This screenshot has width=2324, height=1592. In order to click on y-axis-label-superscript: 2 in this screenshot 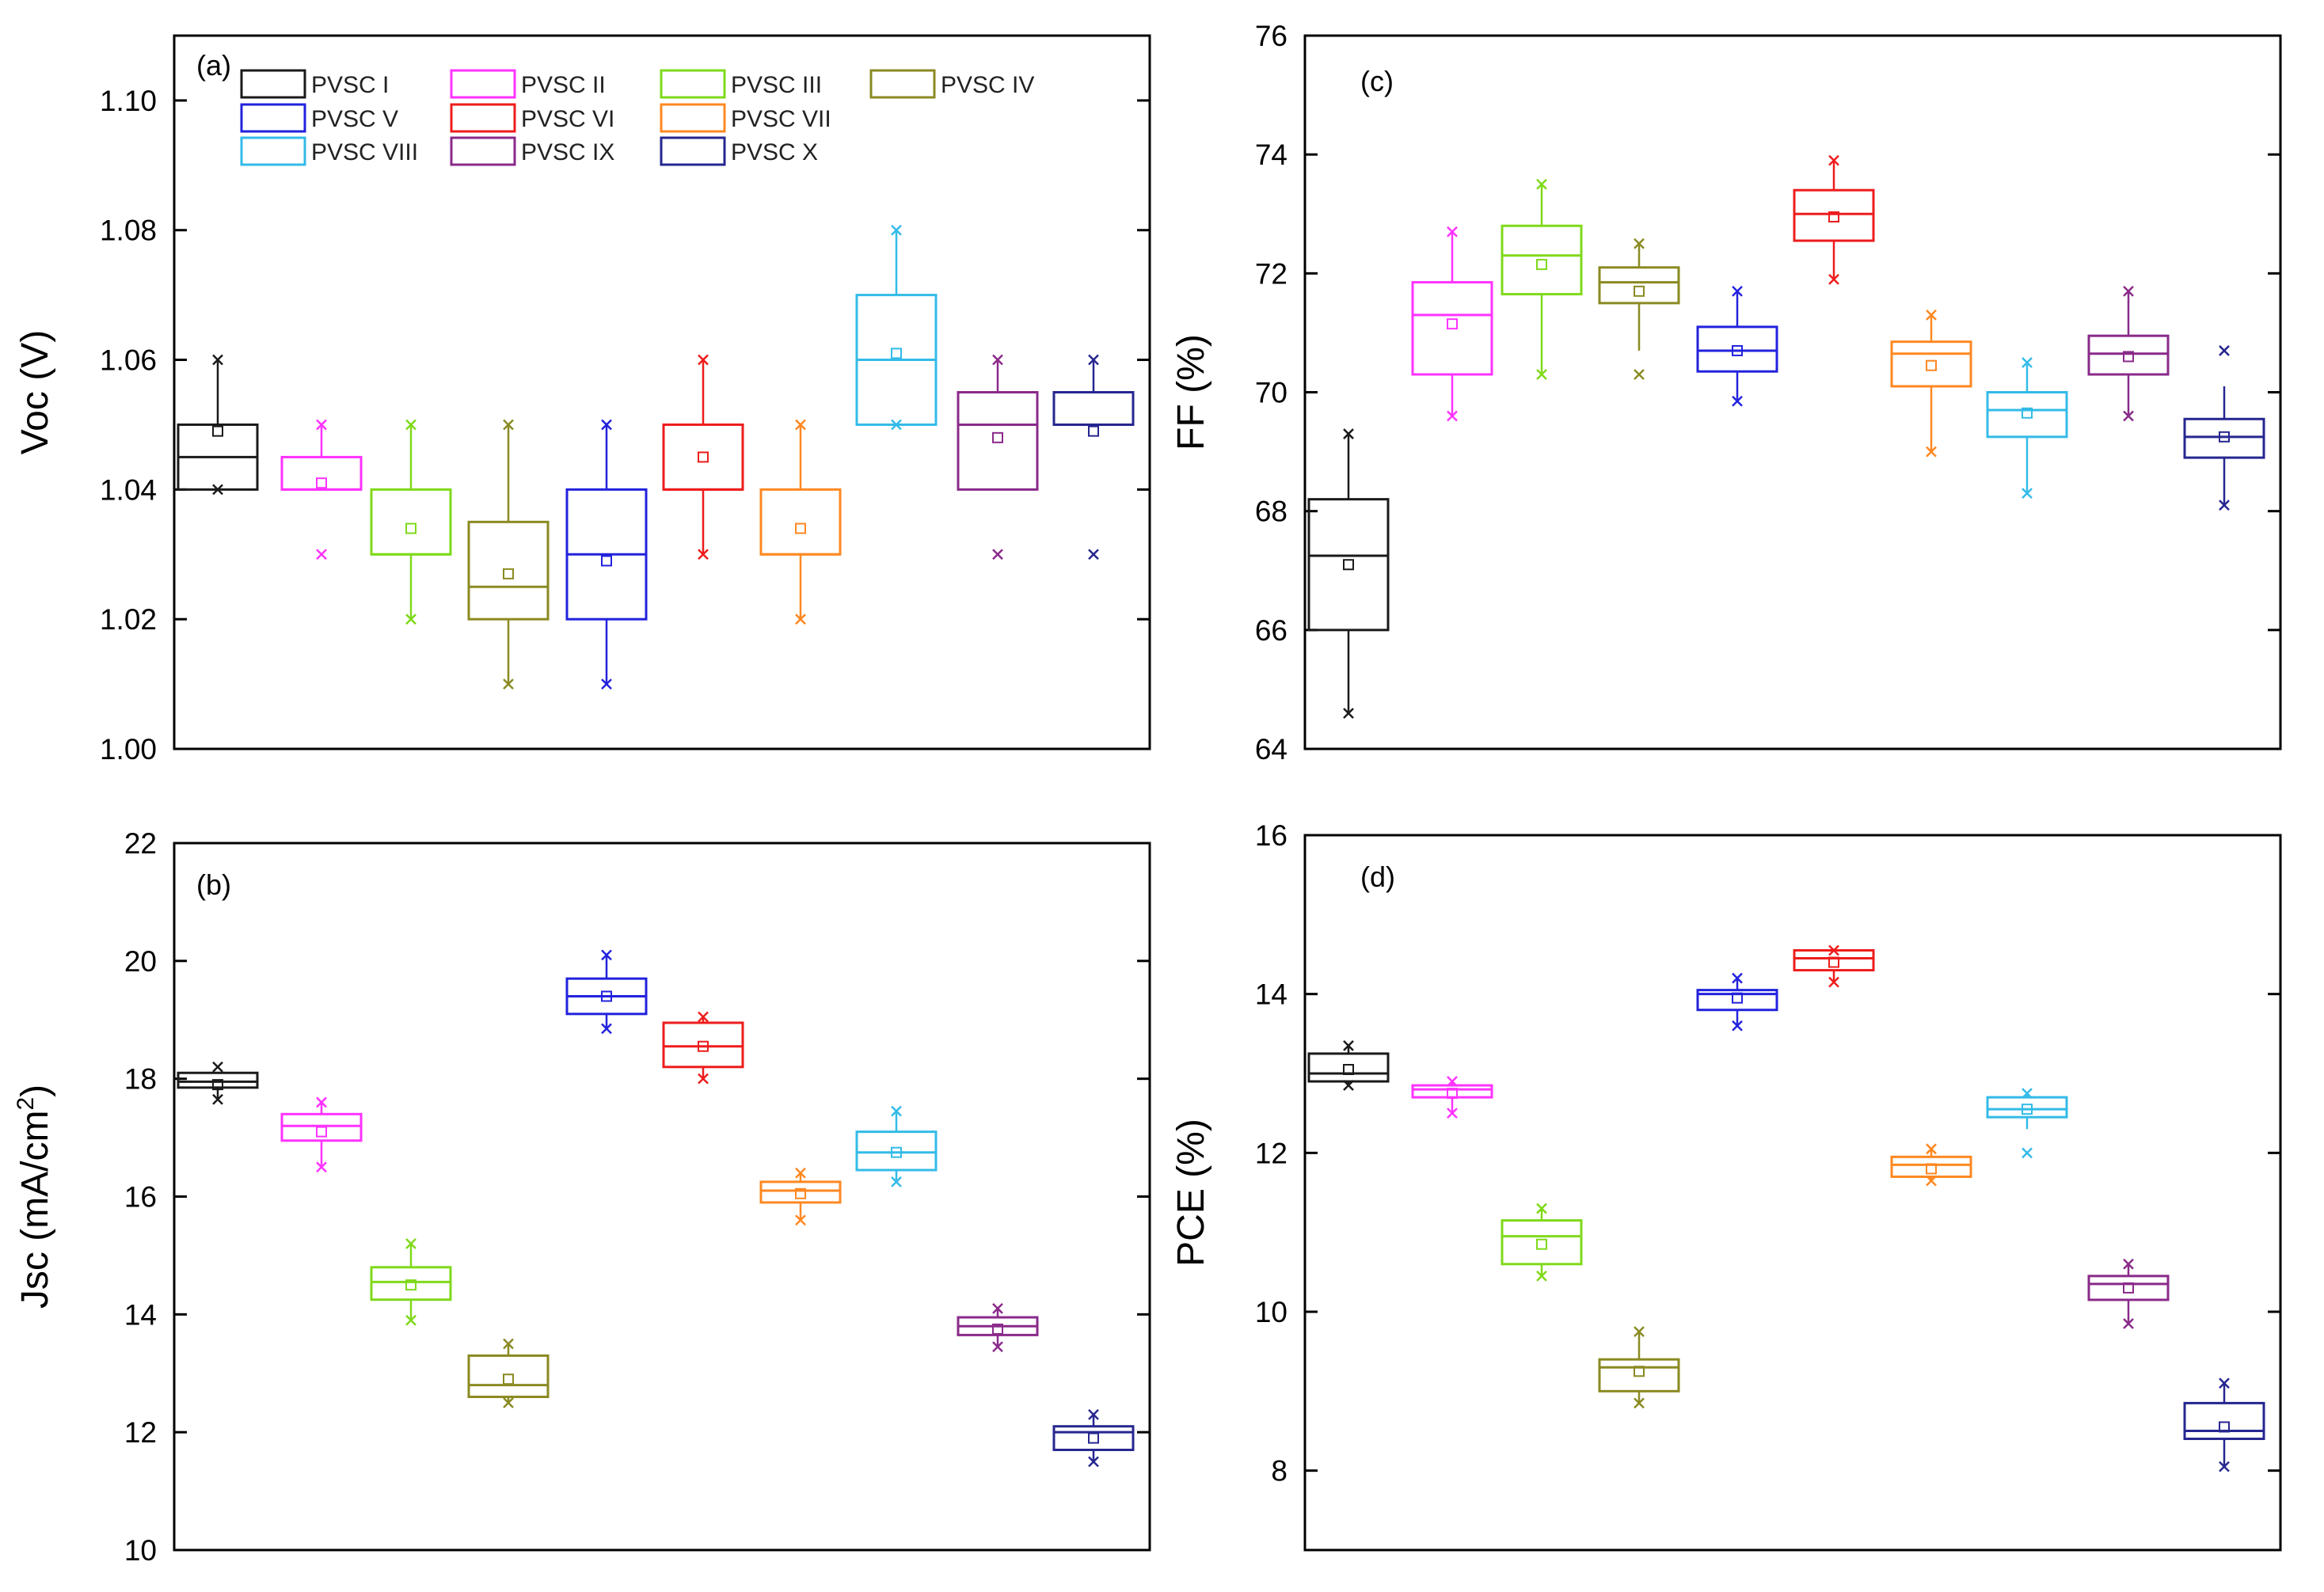, I will do `click(26, 1104)`.